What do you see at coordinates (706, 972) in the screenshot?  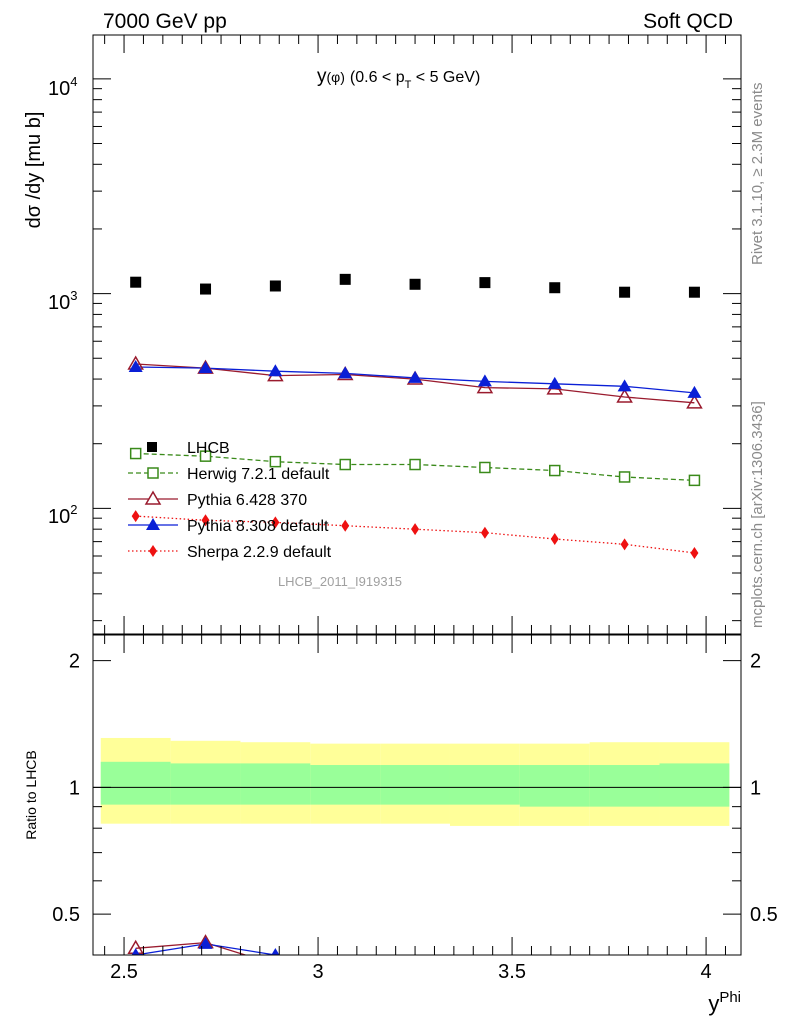 I see `xtick-label-3: 4` at bounding box center [706, 972].